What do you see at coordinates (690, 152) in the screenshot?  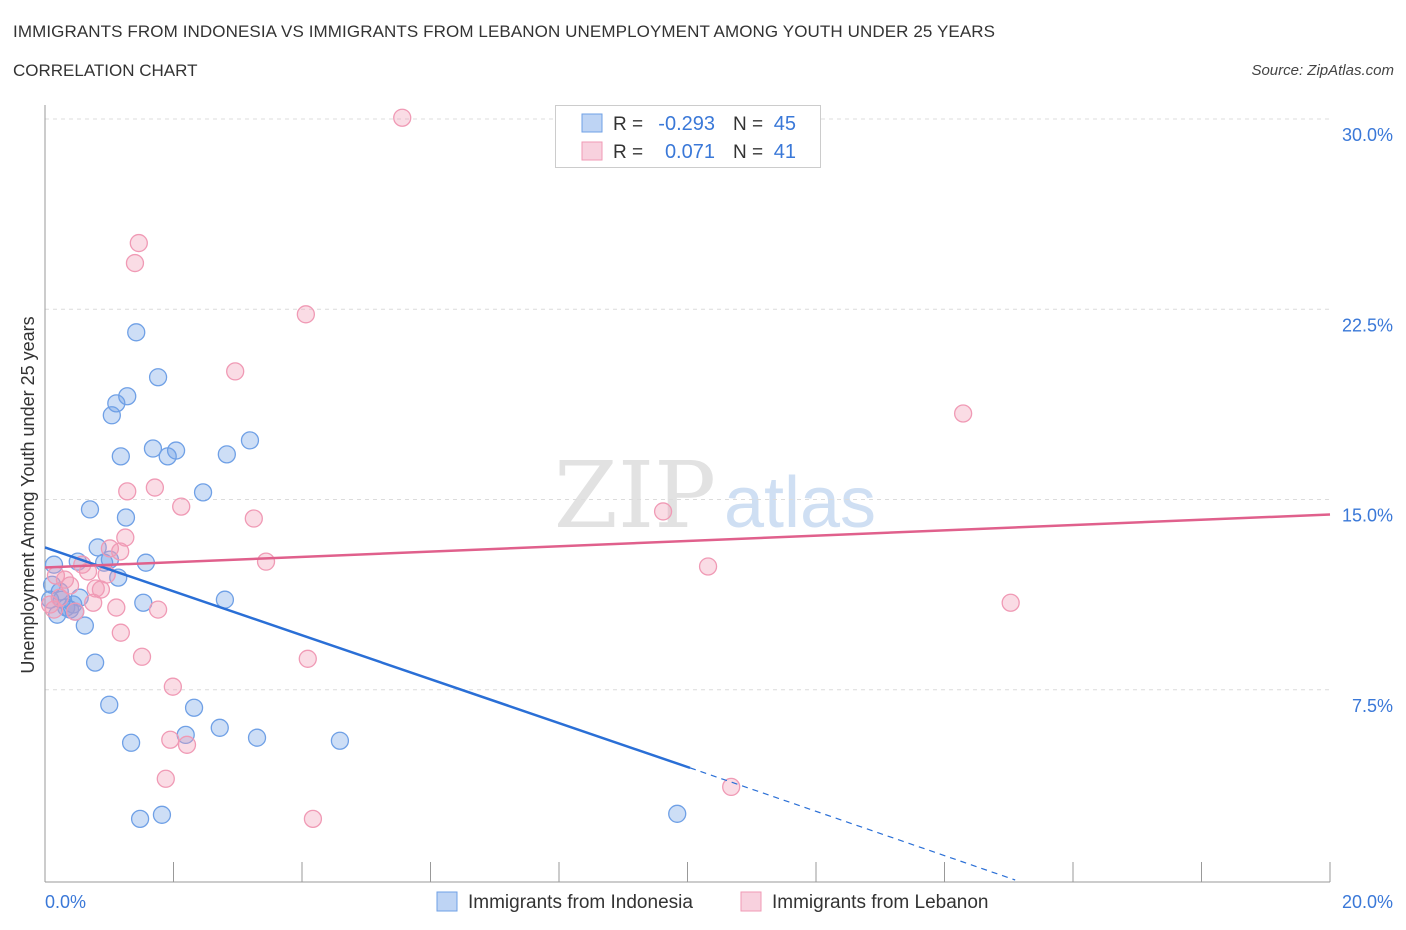 I see `r-value: 0.071` at bounding box center [690, 152].